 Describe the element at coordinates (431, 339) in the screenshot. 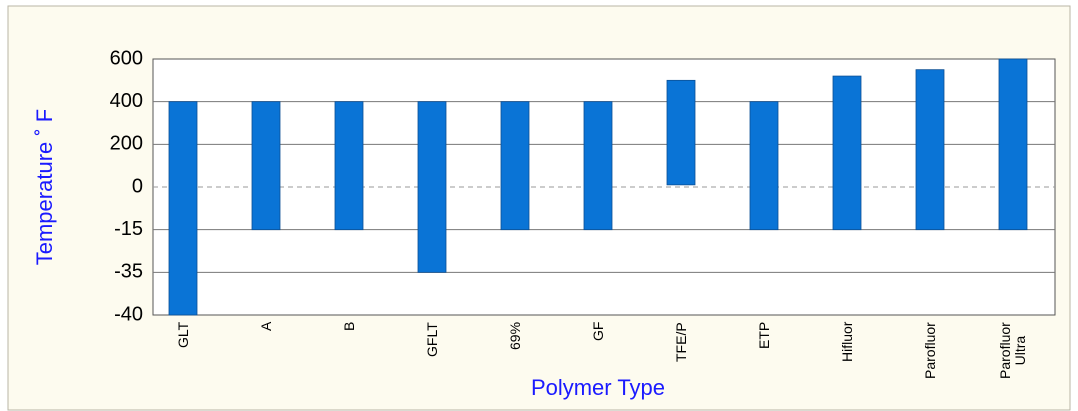

I see `x-tick-label: GFLT` at that location.